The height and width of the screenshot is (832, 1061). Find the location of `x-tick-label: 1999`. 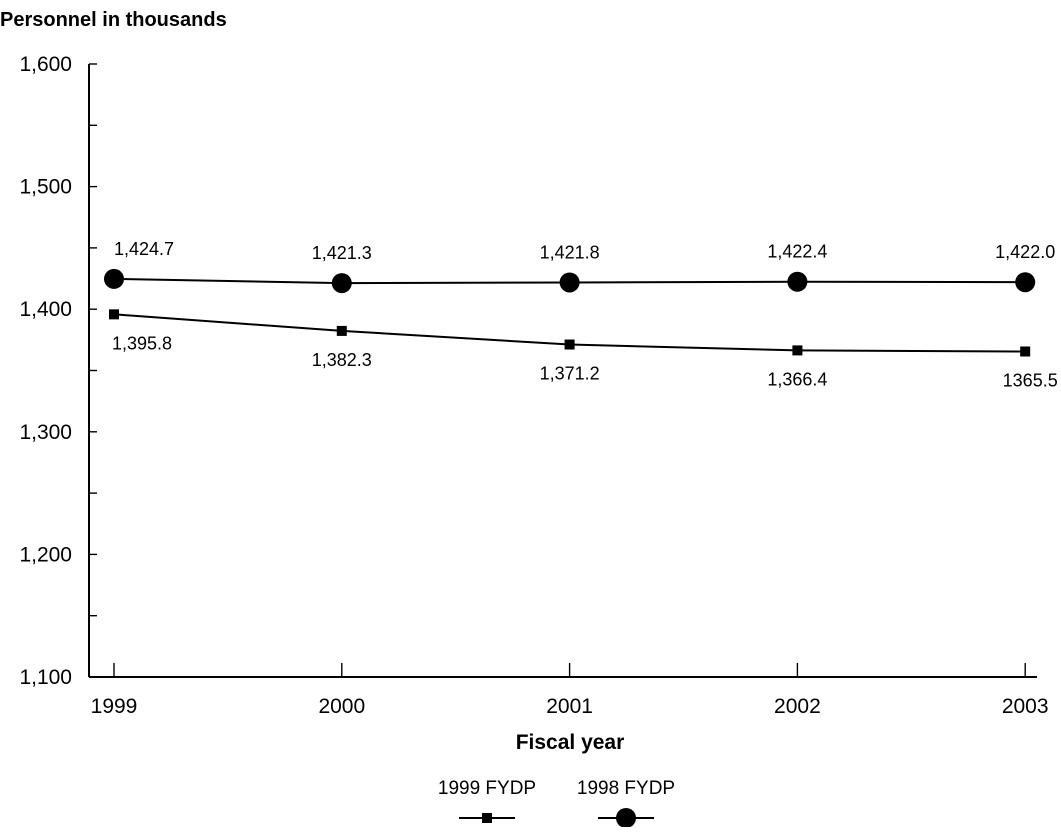

x-tick-label: 1999 is located at coordinates (114, 706).